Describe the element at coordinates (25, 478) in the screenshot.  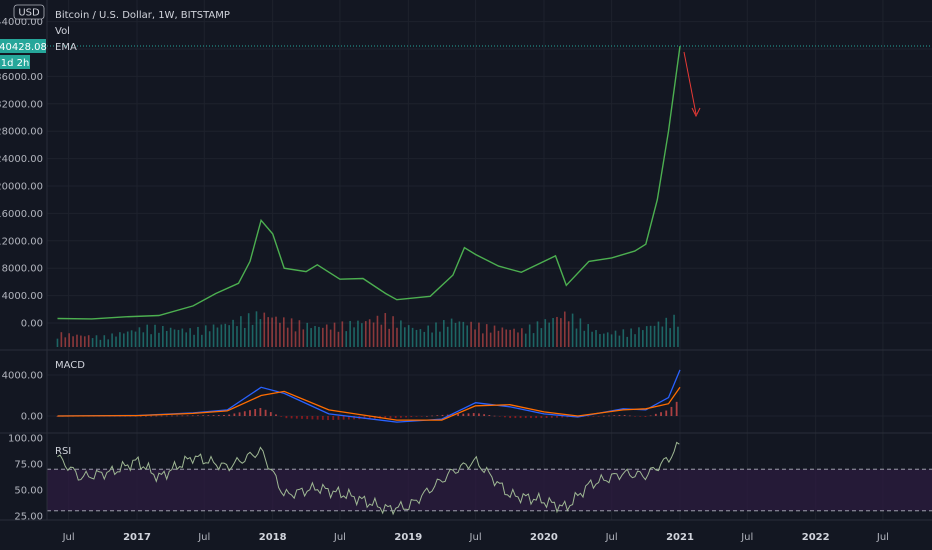
I see `rsi-y-axis: 25.00 50.00 75.00 100.00` at that location.